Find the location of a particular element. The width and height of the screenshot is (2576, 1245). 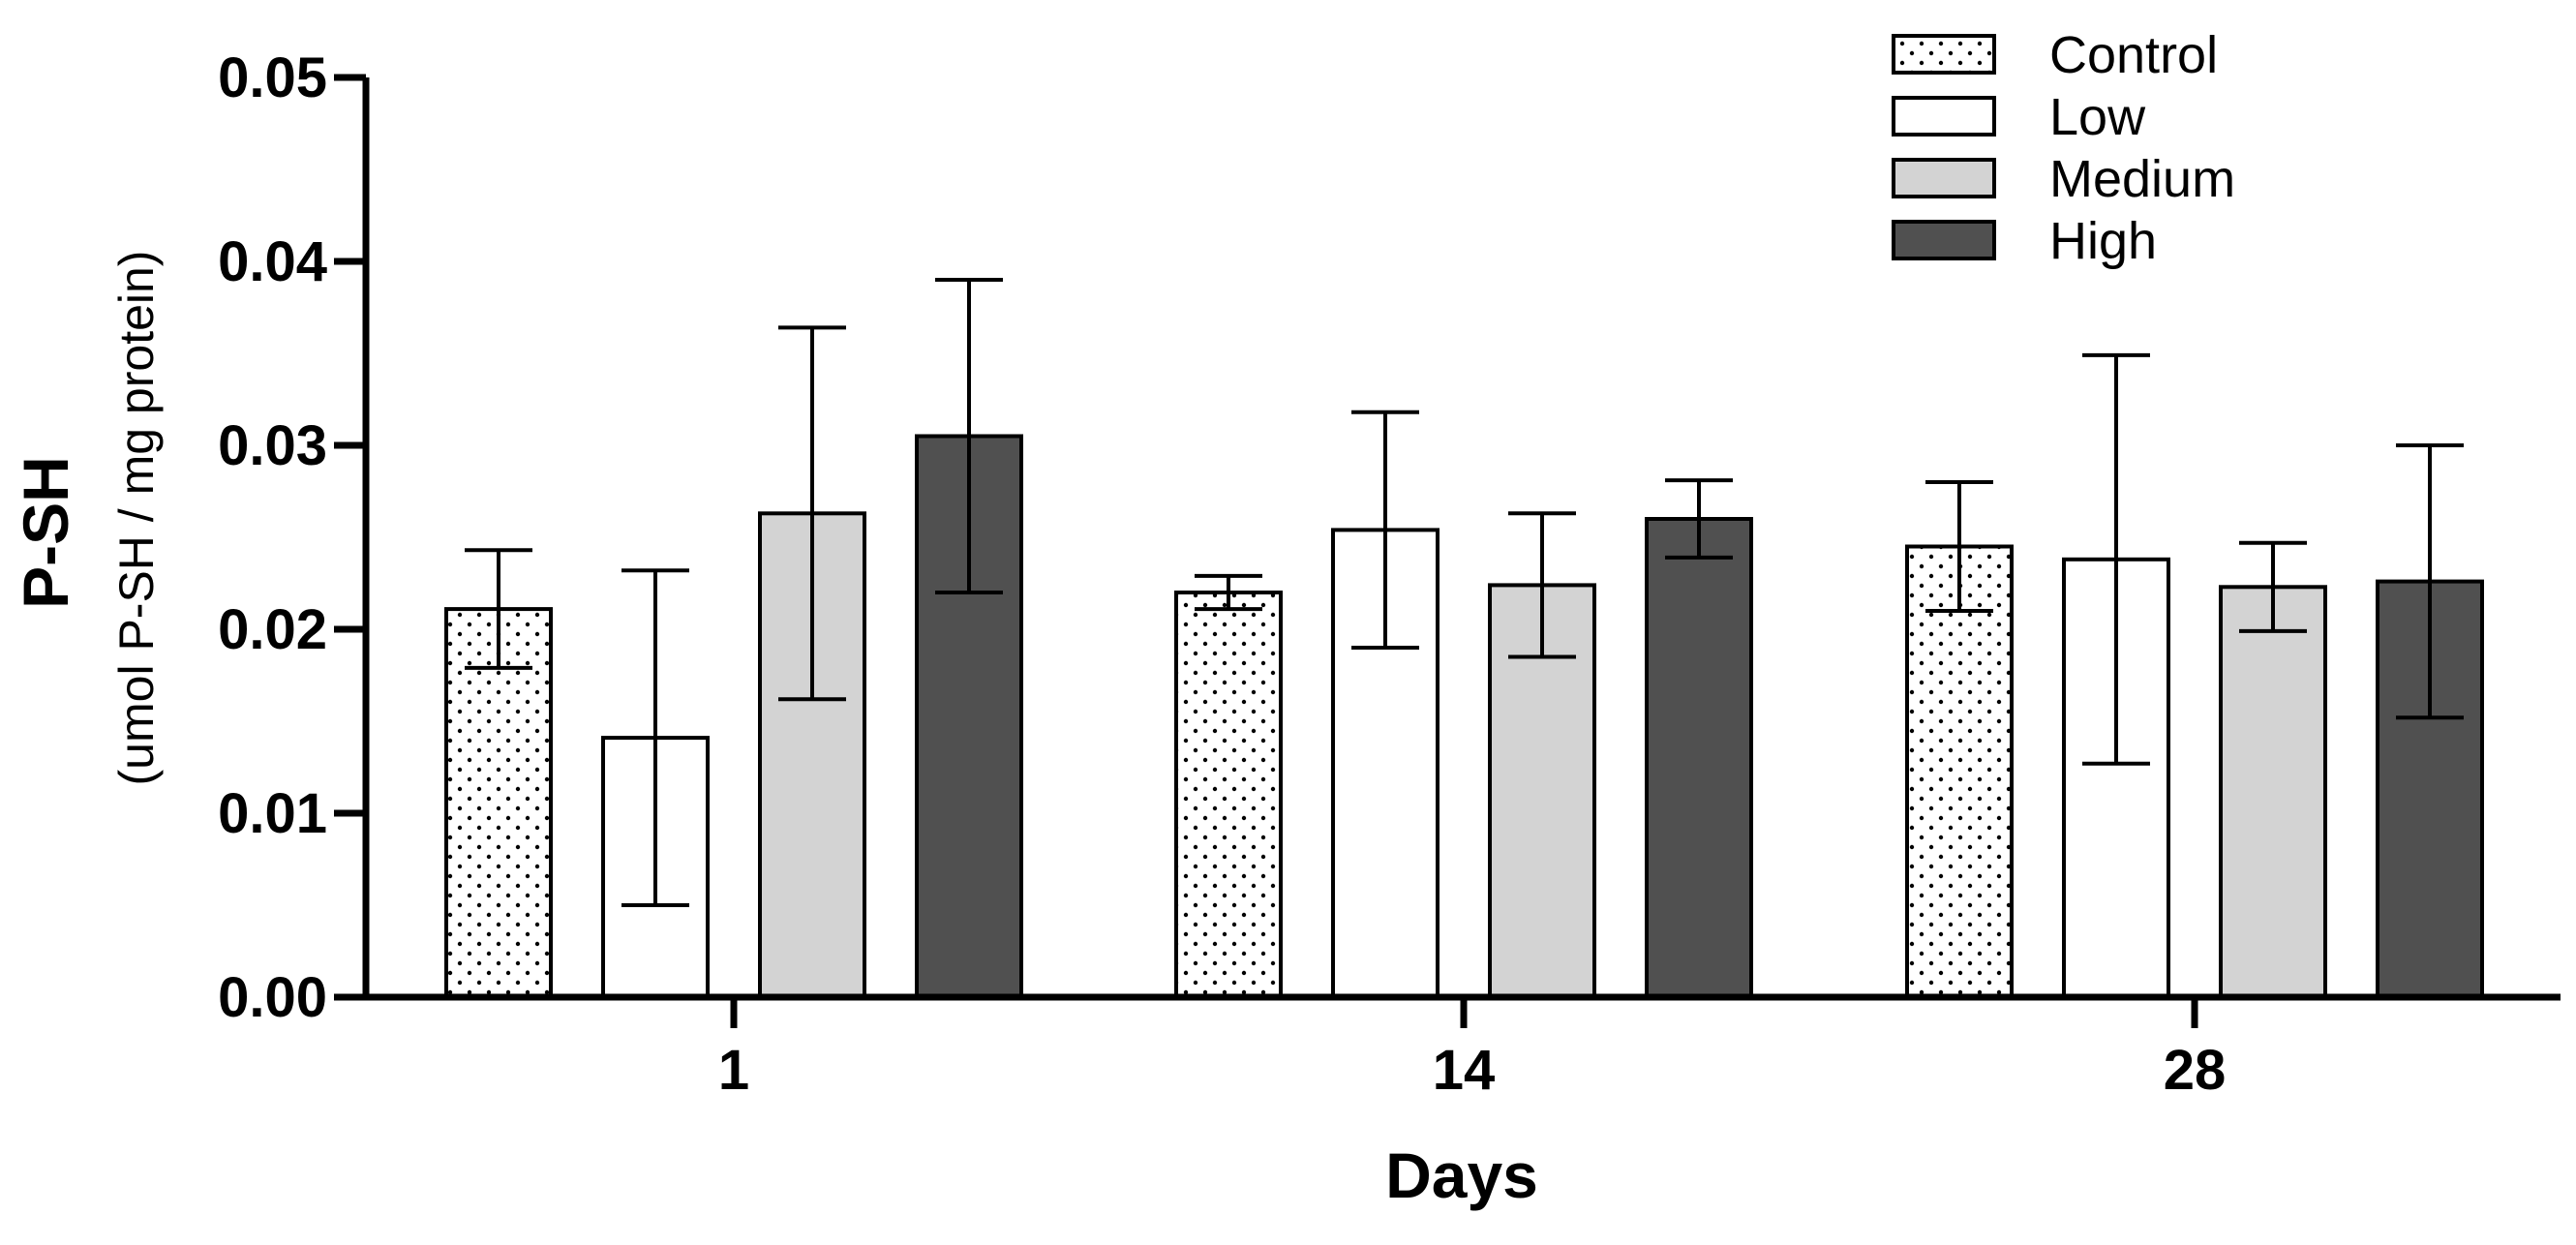

legend-label: High is located at coordinates (2103, 241).